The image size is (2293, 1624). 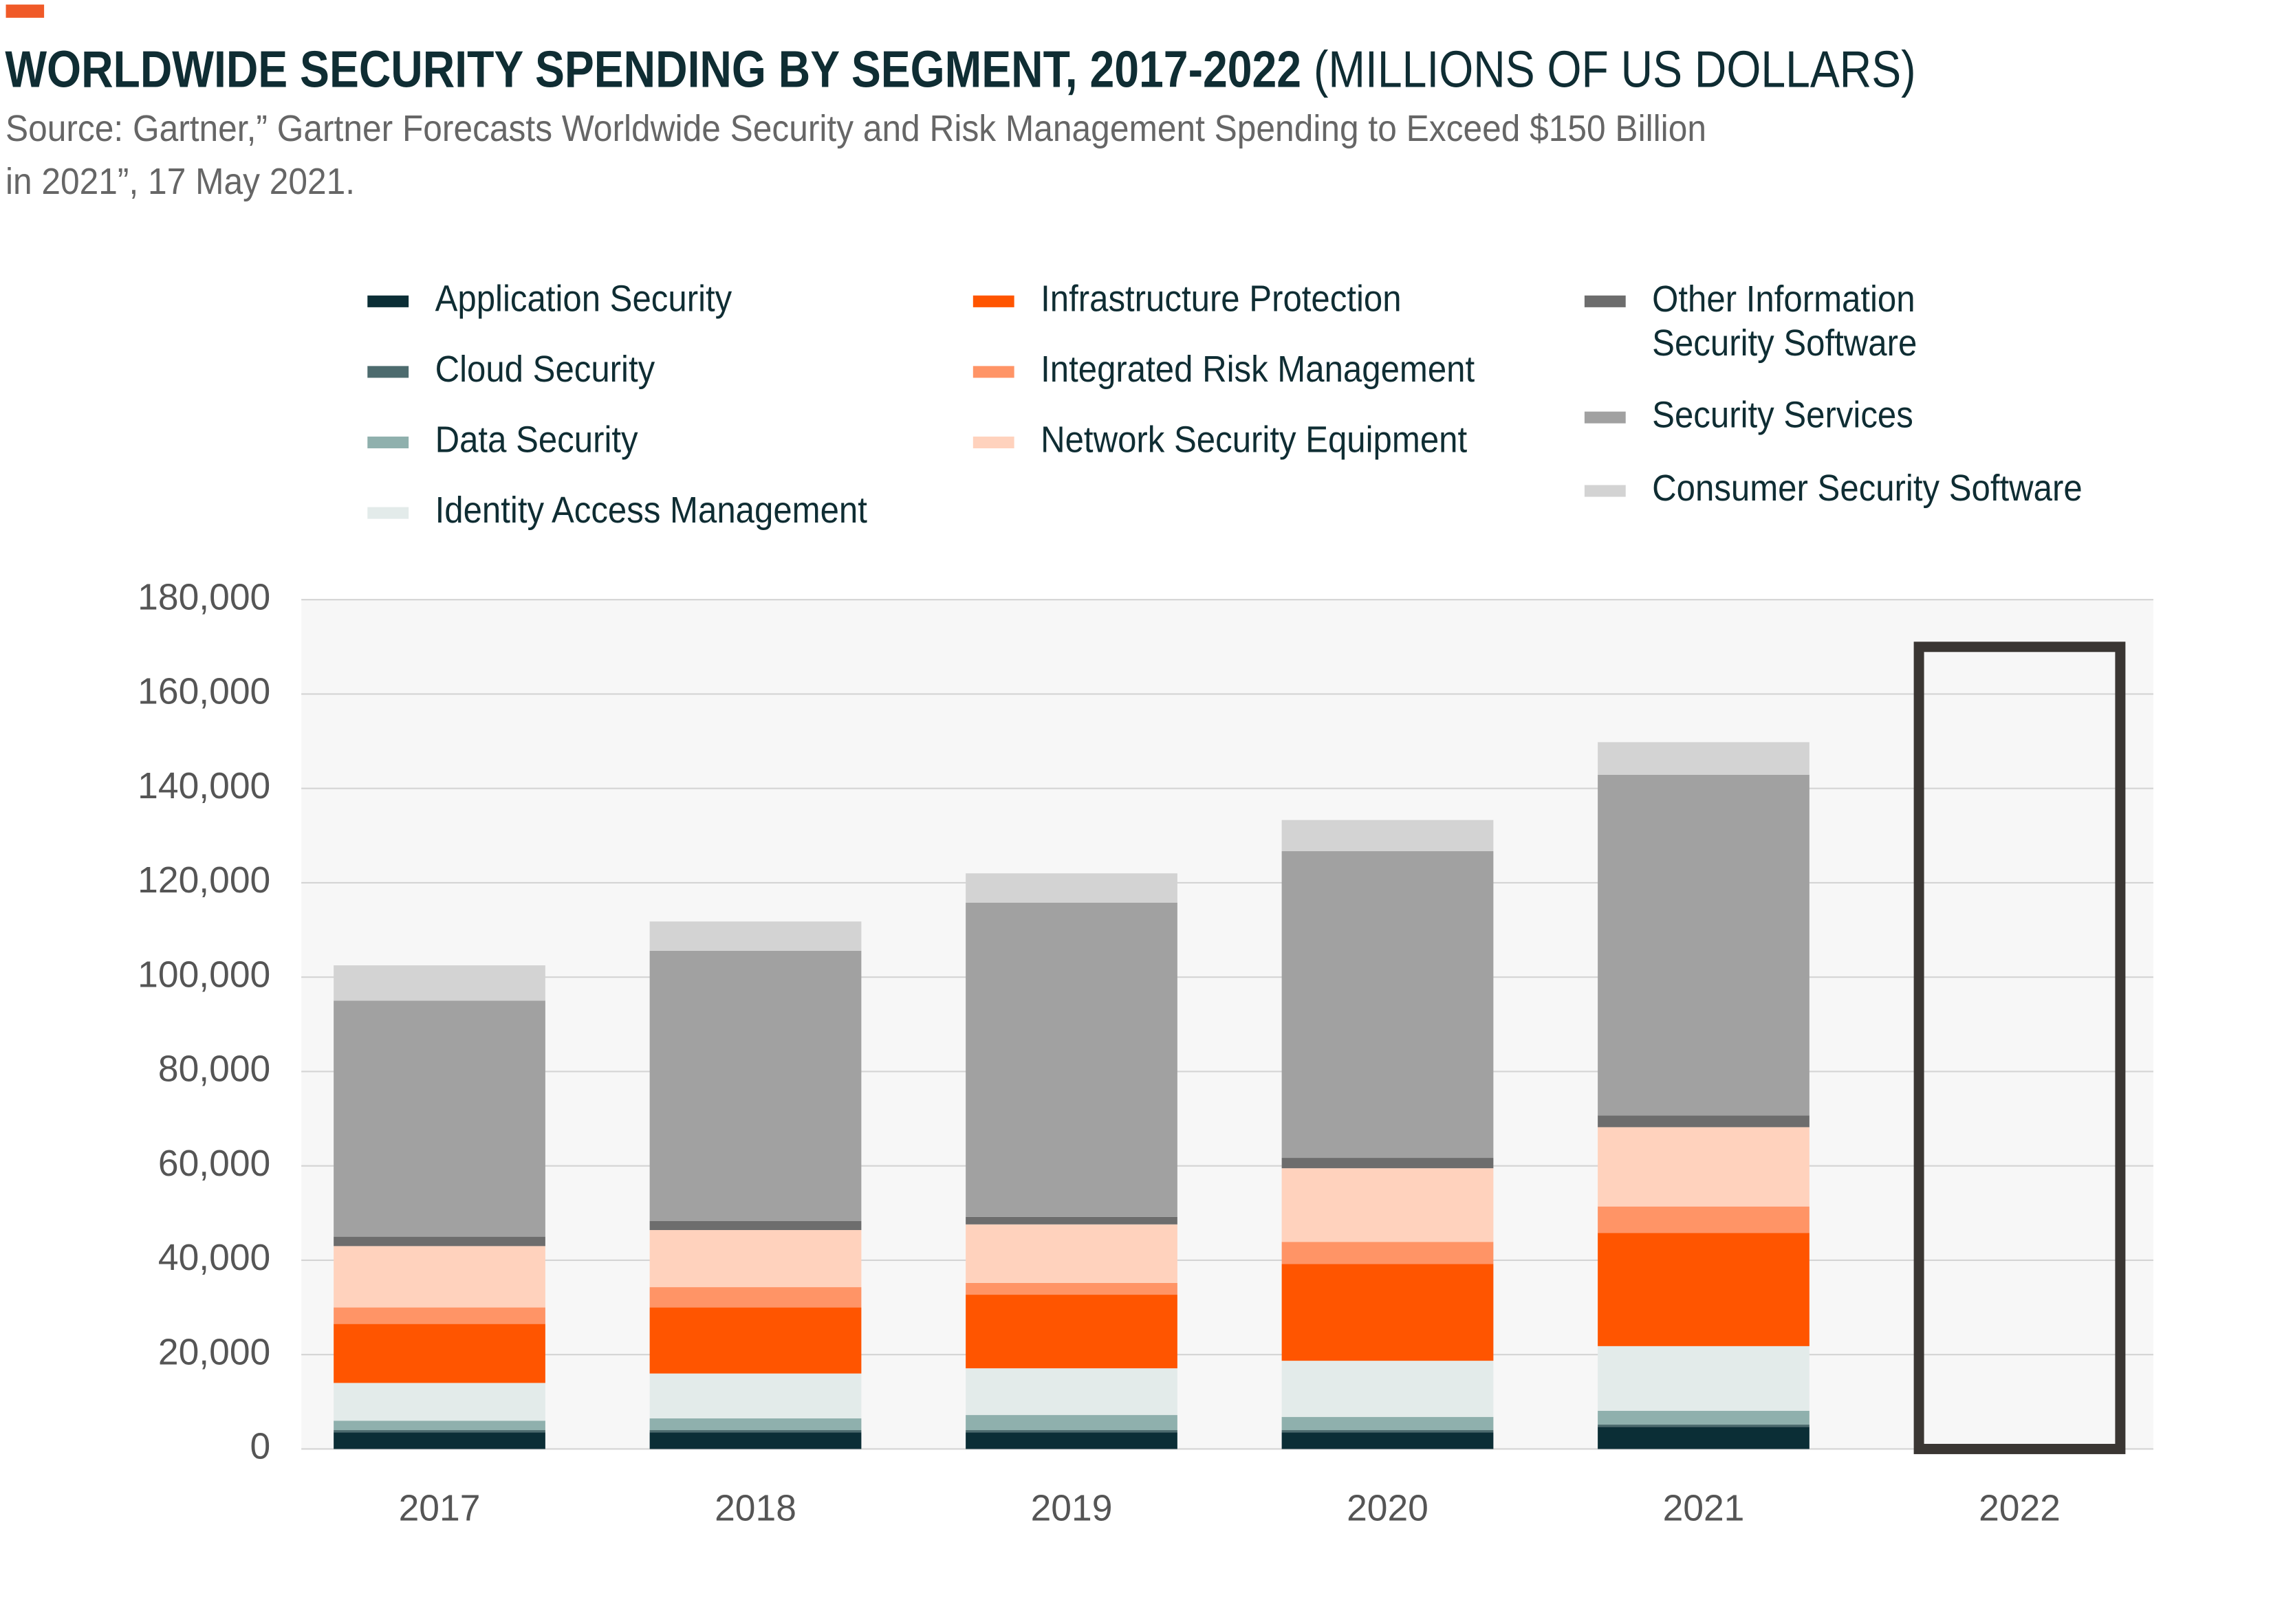 I want to click on y-tick-label: 20,000, so click(x=214, y=1352).